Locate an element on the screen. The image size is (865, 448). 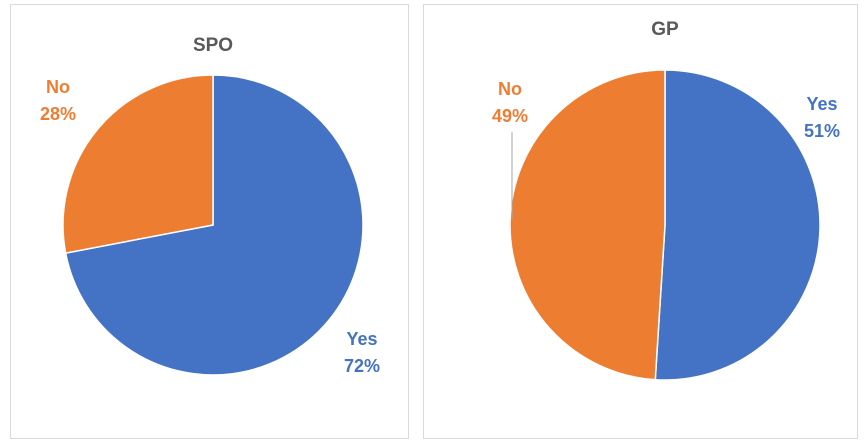
value-label: 49% is located at coordinates (510, 116).